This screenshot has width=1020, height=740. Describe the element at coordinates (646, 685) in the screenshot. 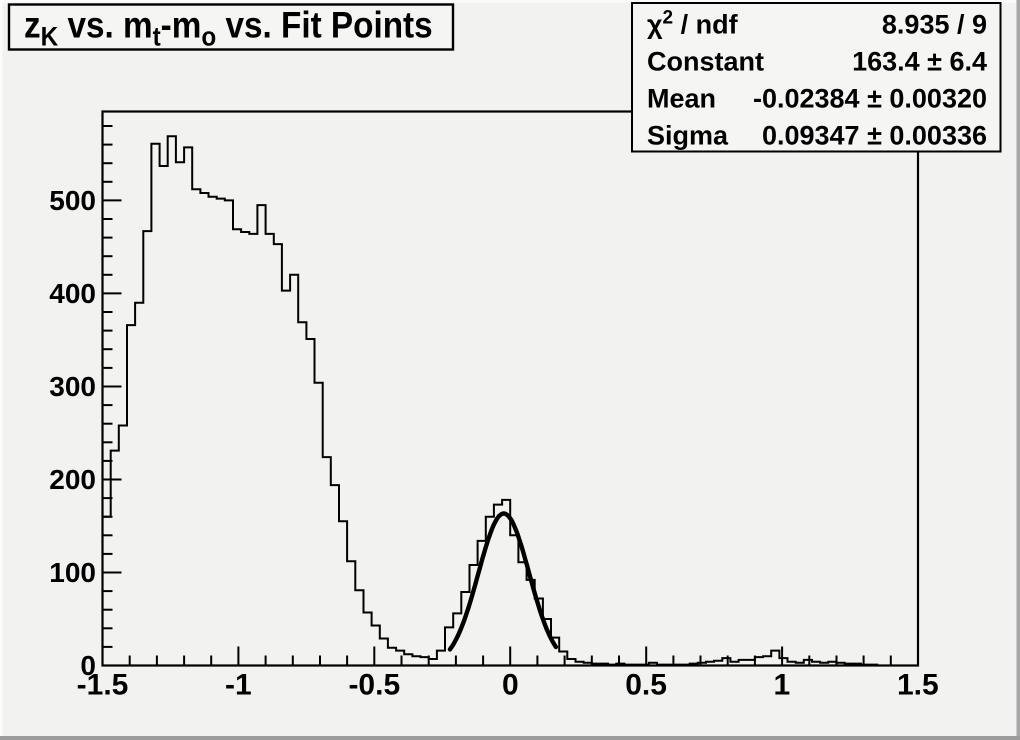

I see `svg-text: 0.5` at that location.